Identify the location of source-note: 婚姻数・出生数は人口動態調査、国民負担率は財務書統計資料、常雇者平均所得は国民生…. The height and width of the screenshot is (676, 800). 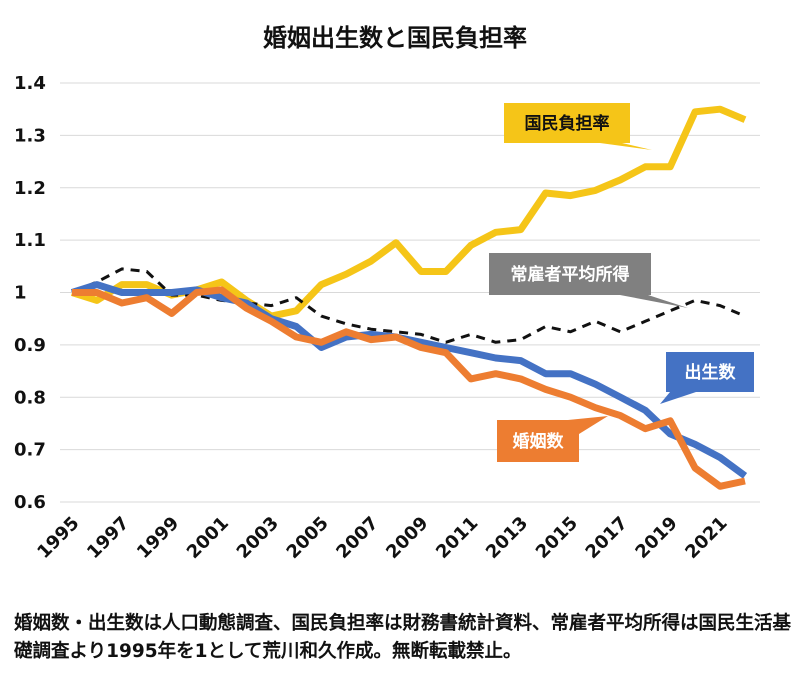
(403, 637).